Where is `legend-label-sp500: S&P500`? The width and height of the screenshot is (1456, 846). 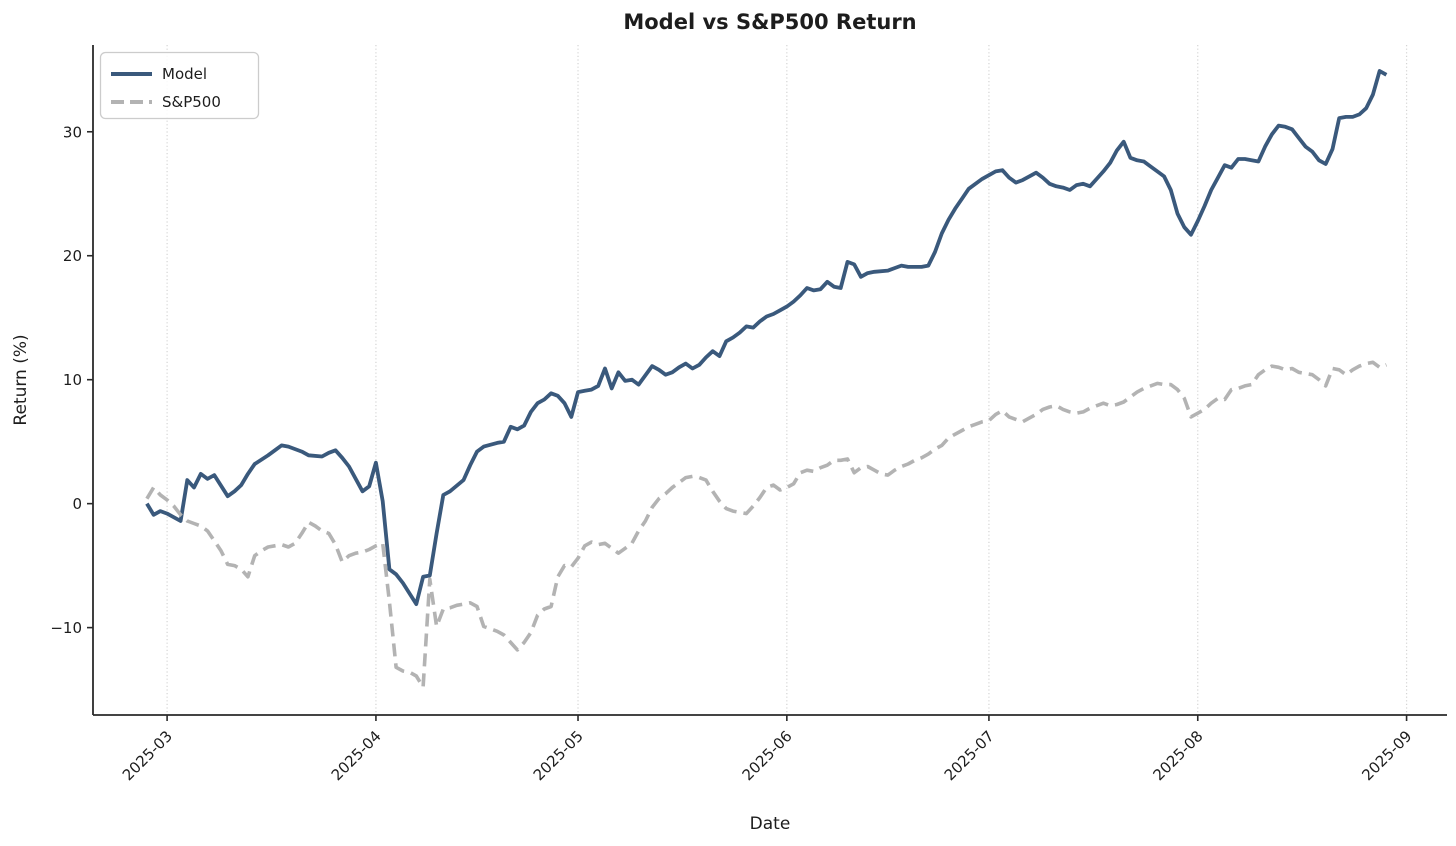 legend-label-sp500: S&P500 is located at coordinates (191, 102).